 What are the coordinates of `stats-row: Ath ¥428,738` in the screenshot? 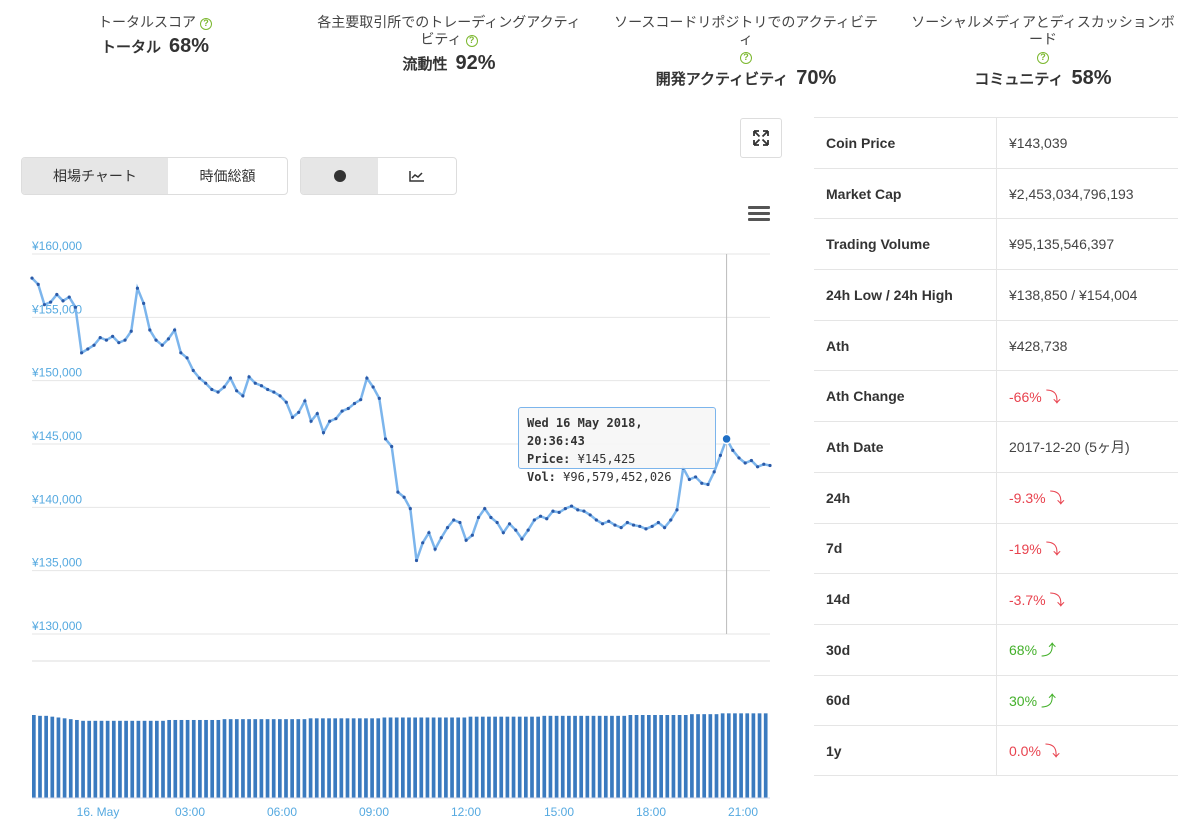 It's located at (996, 345).